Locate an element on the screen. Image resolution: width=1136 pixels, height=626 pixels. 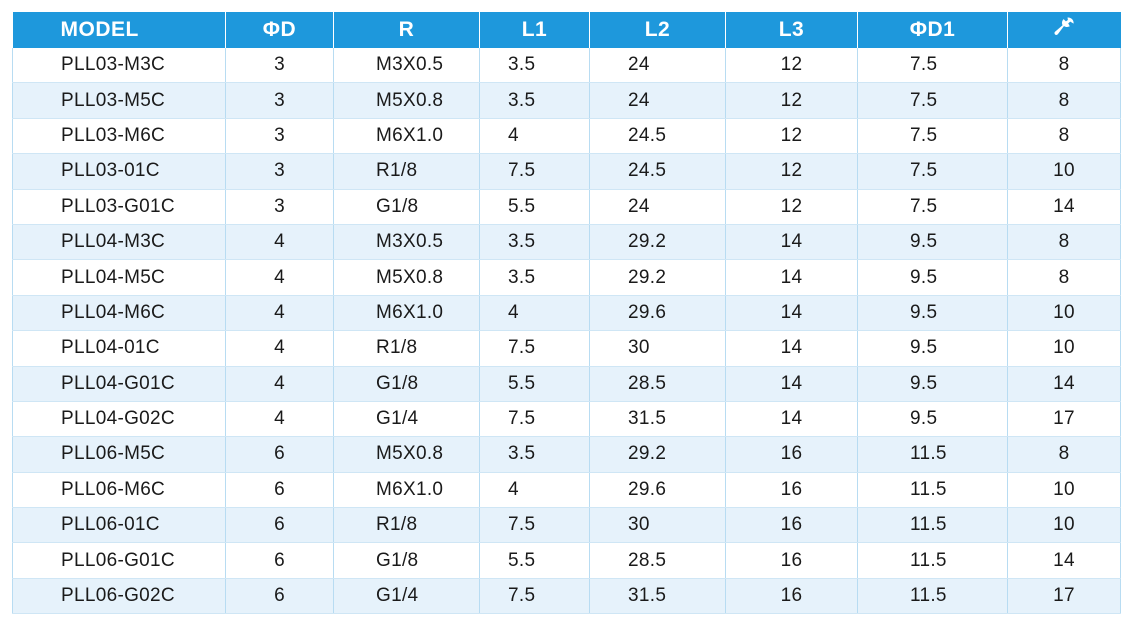
wrench-icon is located at coordinates (1064, 30).